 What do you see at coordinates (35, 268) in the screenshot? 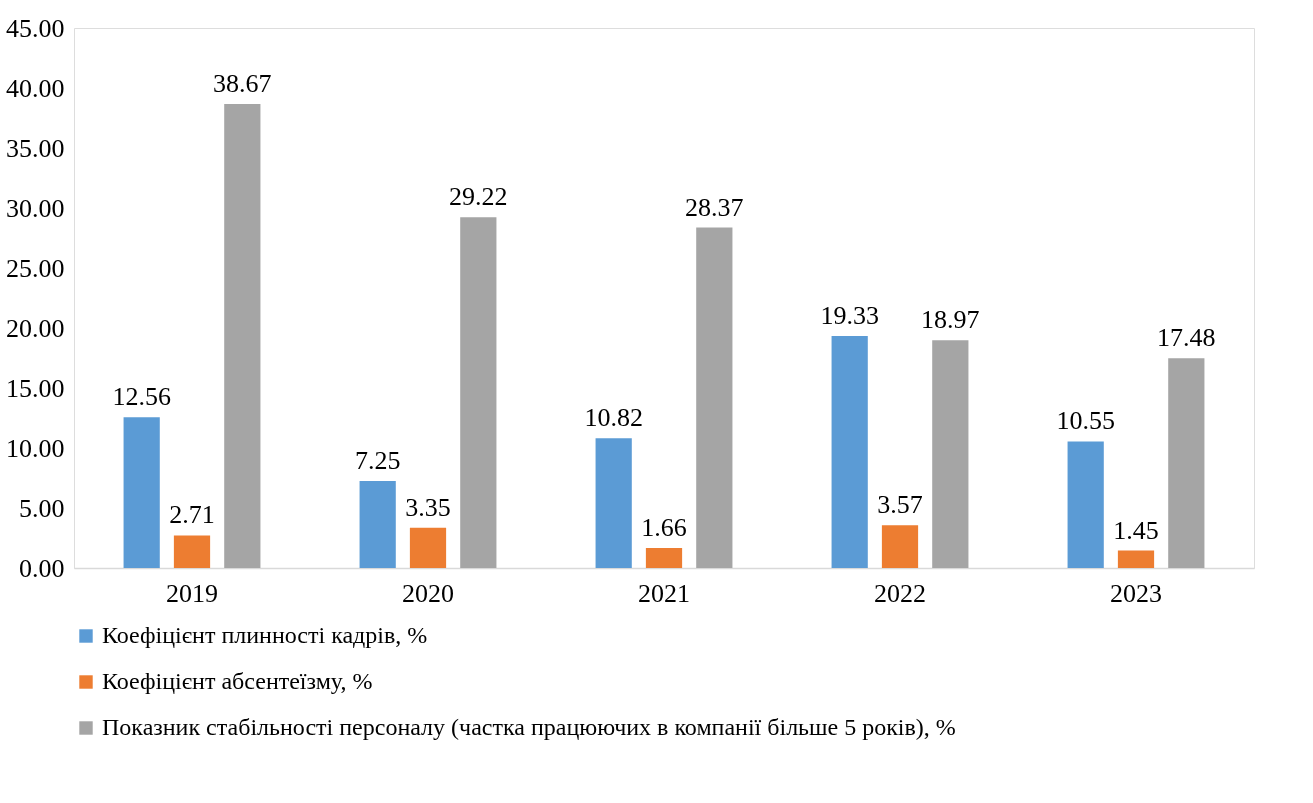
I see `y-tick-label: 25.00` at bounding box center [35, 268].